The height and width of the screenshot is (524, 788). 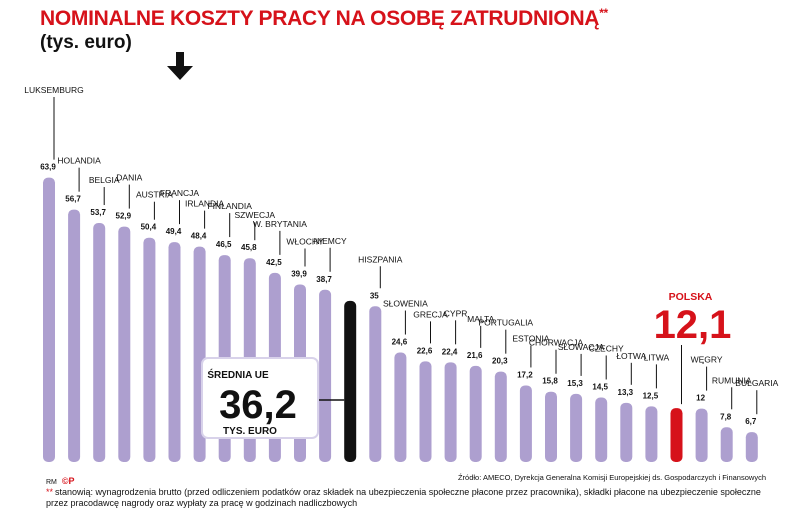 I want to click on bar-łotwa, so click(x=626, y=432).